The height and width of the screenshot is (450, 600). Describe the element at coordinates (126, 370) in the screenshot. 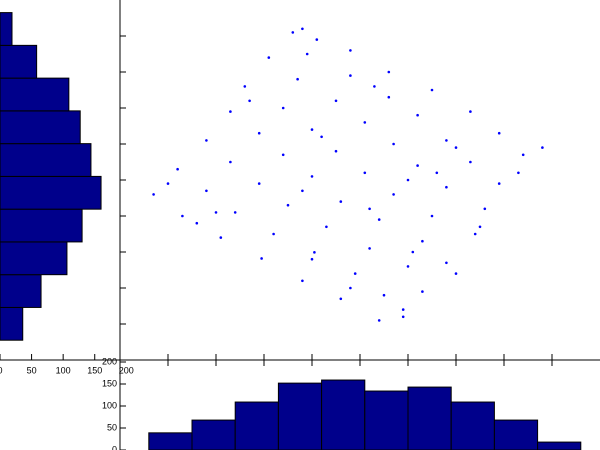

I see `x-tick-label: 200` at that location.